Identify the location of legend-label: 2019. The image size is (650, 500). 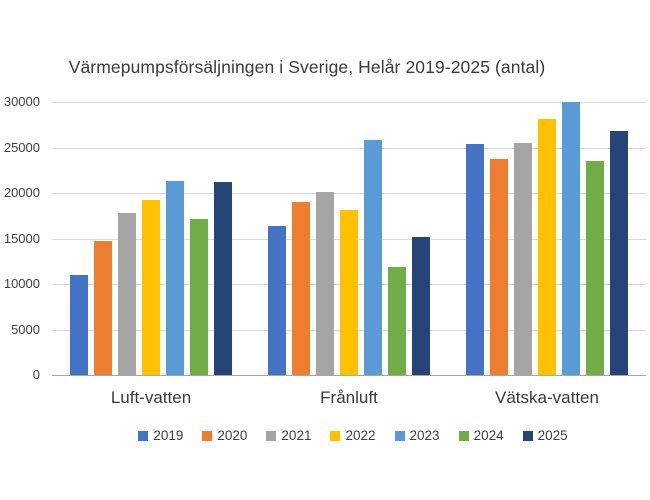
(168, 435).